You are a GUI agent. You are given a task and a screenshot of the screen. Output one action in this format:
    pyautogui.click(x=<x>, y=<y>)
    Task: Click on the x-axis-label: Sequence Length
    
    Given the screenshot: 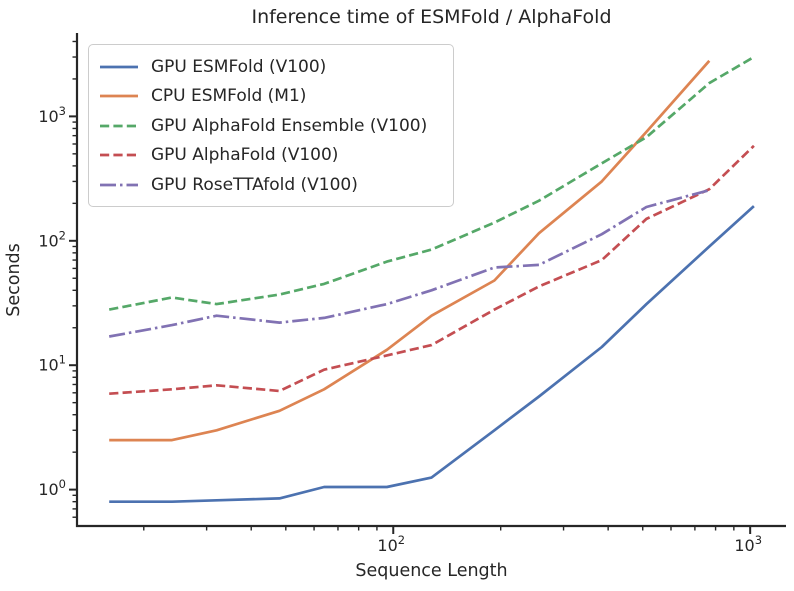 What is the action you would take?
    pyautogui.click(x=431, y=571)
    